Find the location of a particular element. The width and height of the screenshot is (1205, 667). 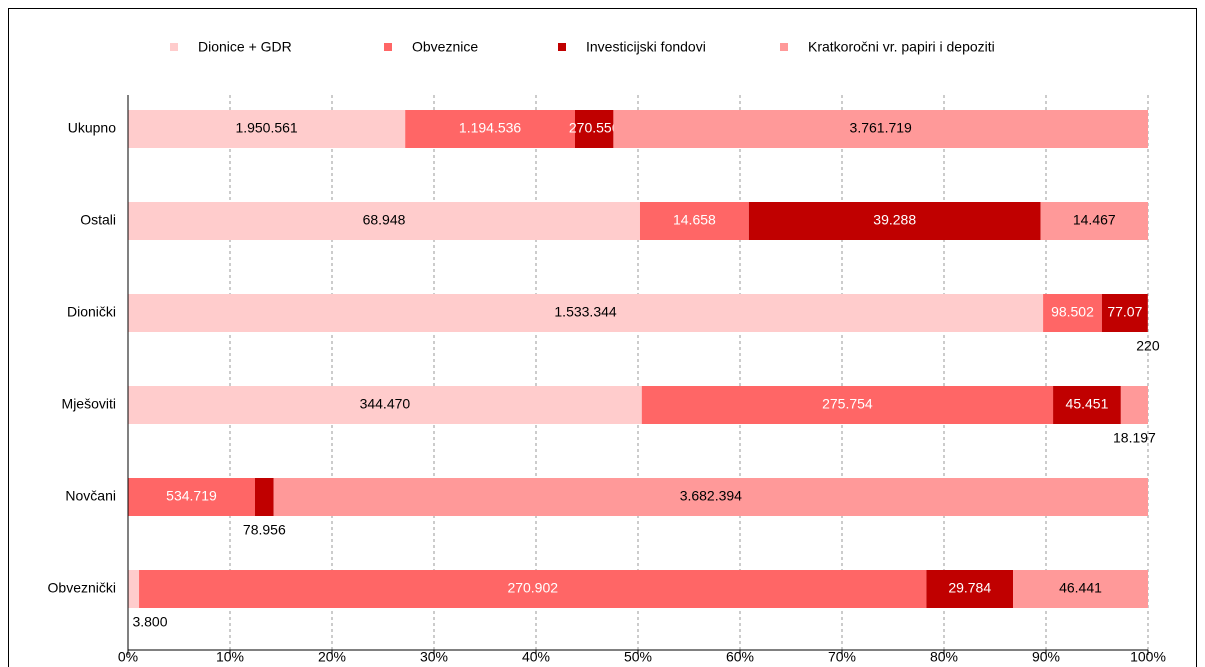

data-label: 46.441 is located at coordinates (1080, 588).